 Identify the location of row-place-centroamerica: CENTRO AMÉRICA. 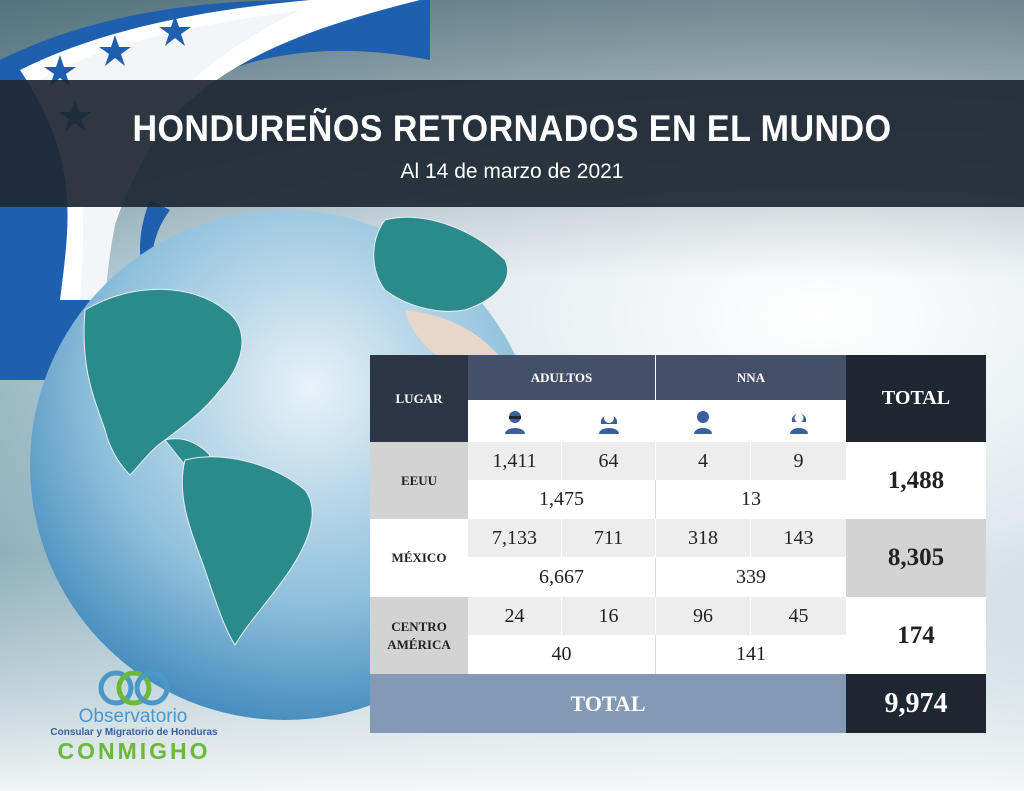
(419, 635).